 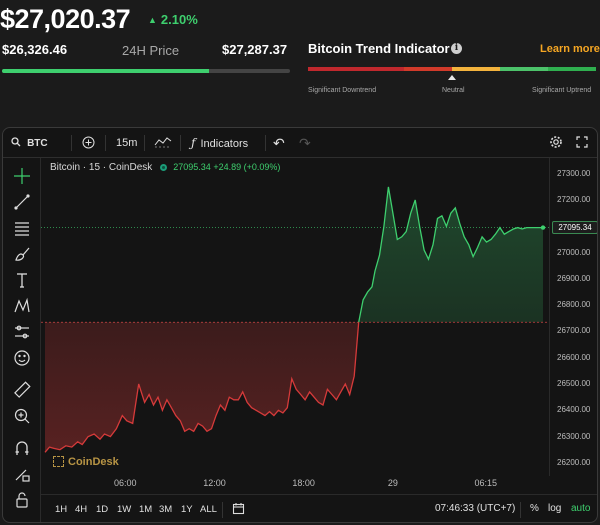 What do you see at coordinates (555, 508) in the screenshot?
I see `log-toggle: log` at bounding box center [555, 508].